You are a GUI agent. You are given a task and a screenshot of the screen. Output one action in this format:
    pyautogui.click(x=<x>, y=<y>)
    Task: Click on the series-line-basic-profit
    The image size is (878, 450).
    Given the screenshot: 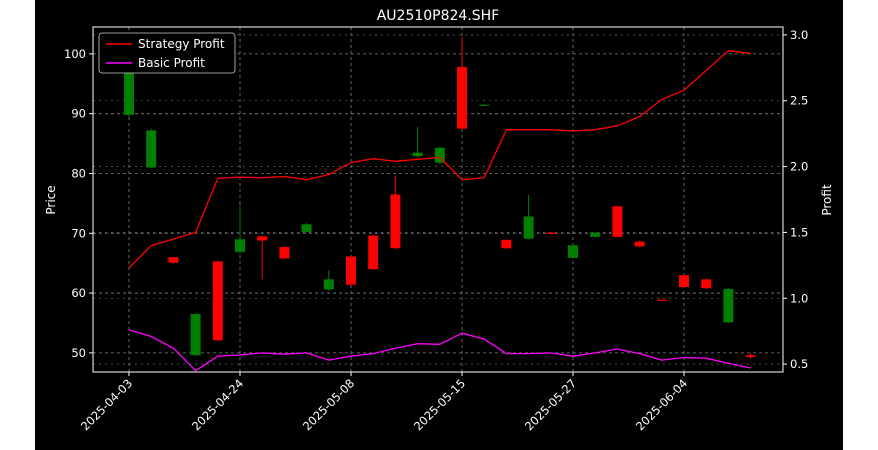 What is the action you would take?
    pyautogui.click(x=439, y=350)
    